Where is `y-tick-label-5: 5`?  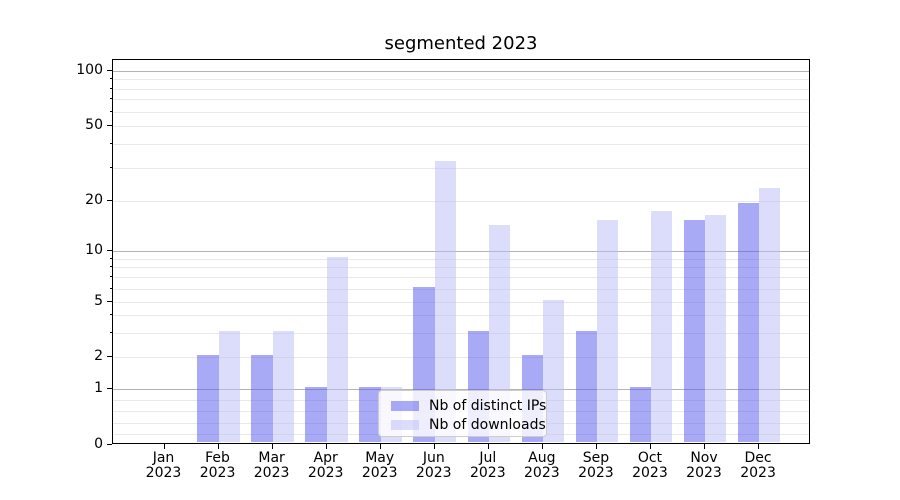 y-tick-label-5: 5 is located at coordinates (98, 301).